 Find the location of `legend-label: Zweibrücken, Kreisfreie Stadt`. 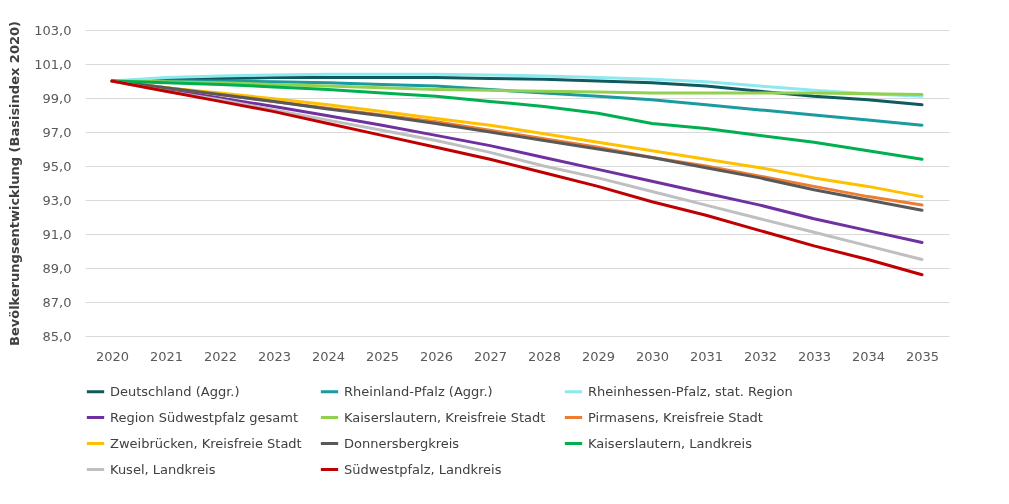

legend-label: Zweibrücken, Kreisfreie Stadt is located at coordinates (206, 443).